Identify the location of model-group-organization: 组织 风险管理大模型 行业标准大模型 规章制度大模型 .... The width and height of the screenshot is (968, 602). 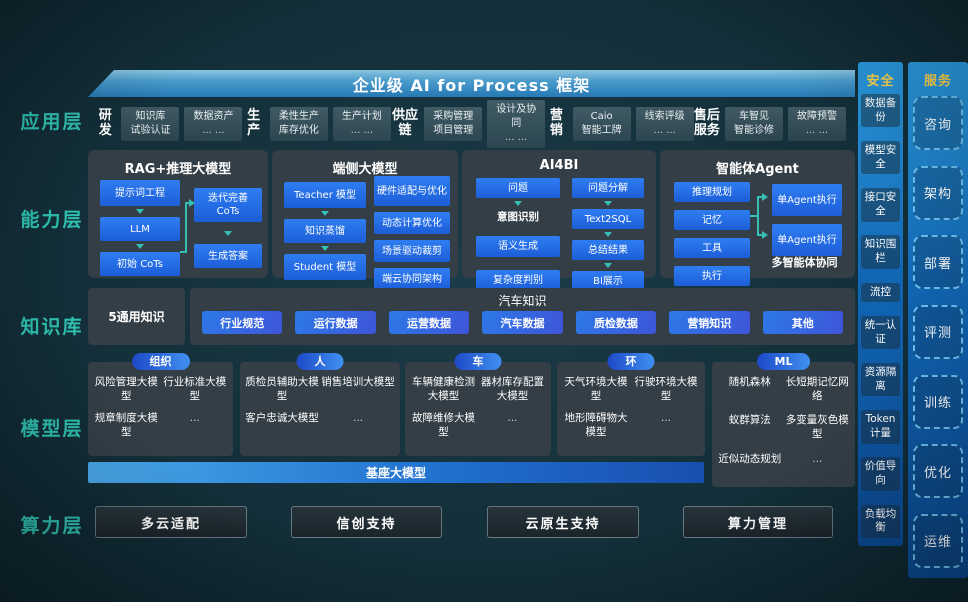
(160, 404).